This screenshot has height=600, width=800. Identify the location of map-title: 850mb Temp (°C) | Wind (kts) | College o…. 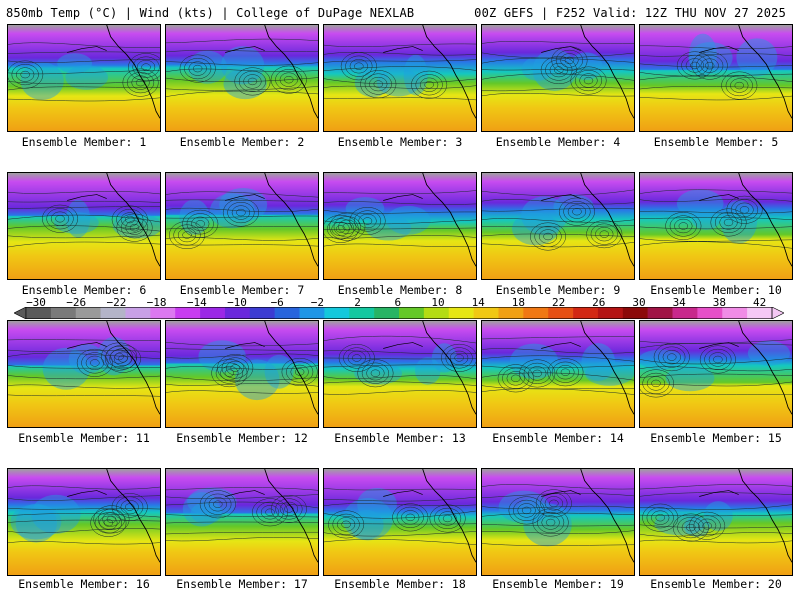
(210, 13).